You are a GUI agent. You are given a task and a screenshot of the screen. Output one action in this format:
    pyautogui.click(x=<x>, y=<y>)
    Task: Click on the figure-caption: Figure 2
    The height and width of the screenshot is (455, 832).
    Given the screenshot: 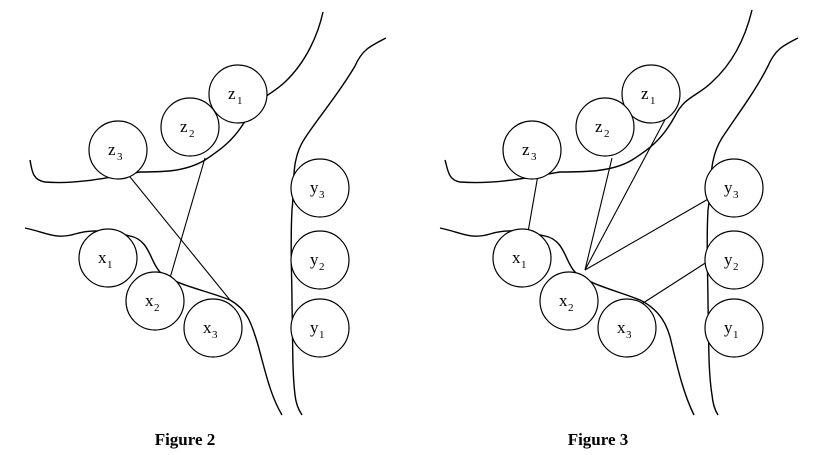 What is the action you would take?
    pyautogui.click(x=185, y=439)
    